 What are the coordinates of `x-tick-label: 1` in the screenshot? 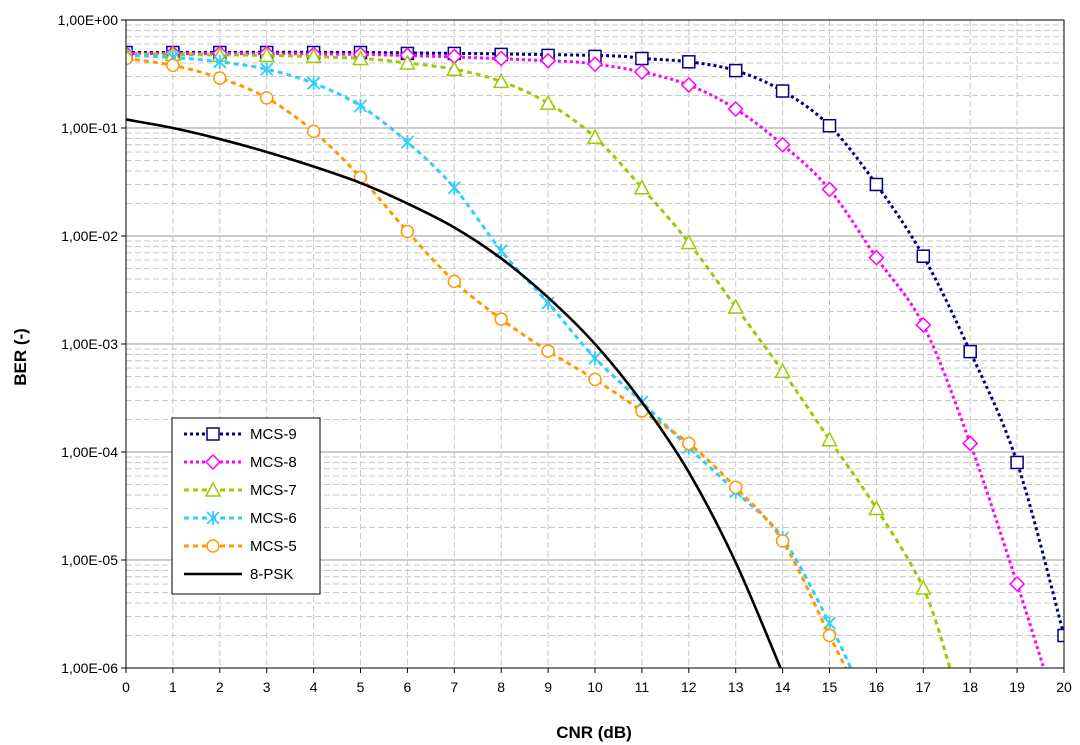 It's located at (173, 687).